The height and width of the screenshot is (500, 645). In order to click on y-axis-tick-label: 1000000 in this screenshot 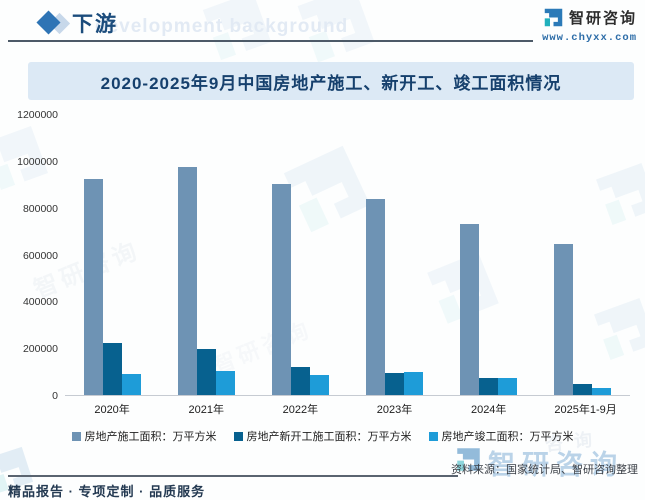, I will do `click(37, 161)`.